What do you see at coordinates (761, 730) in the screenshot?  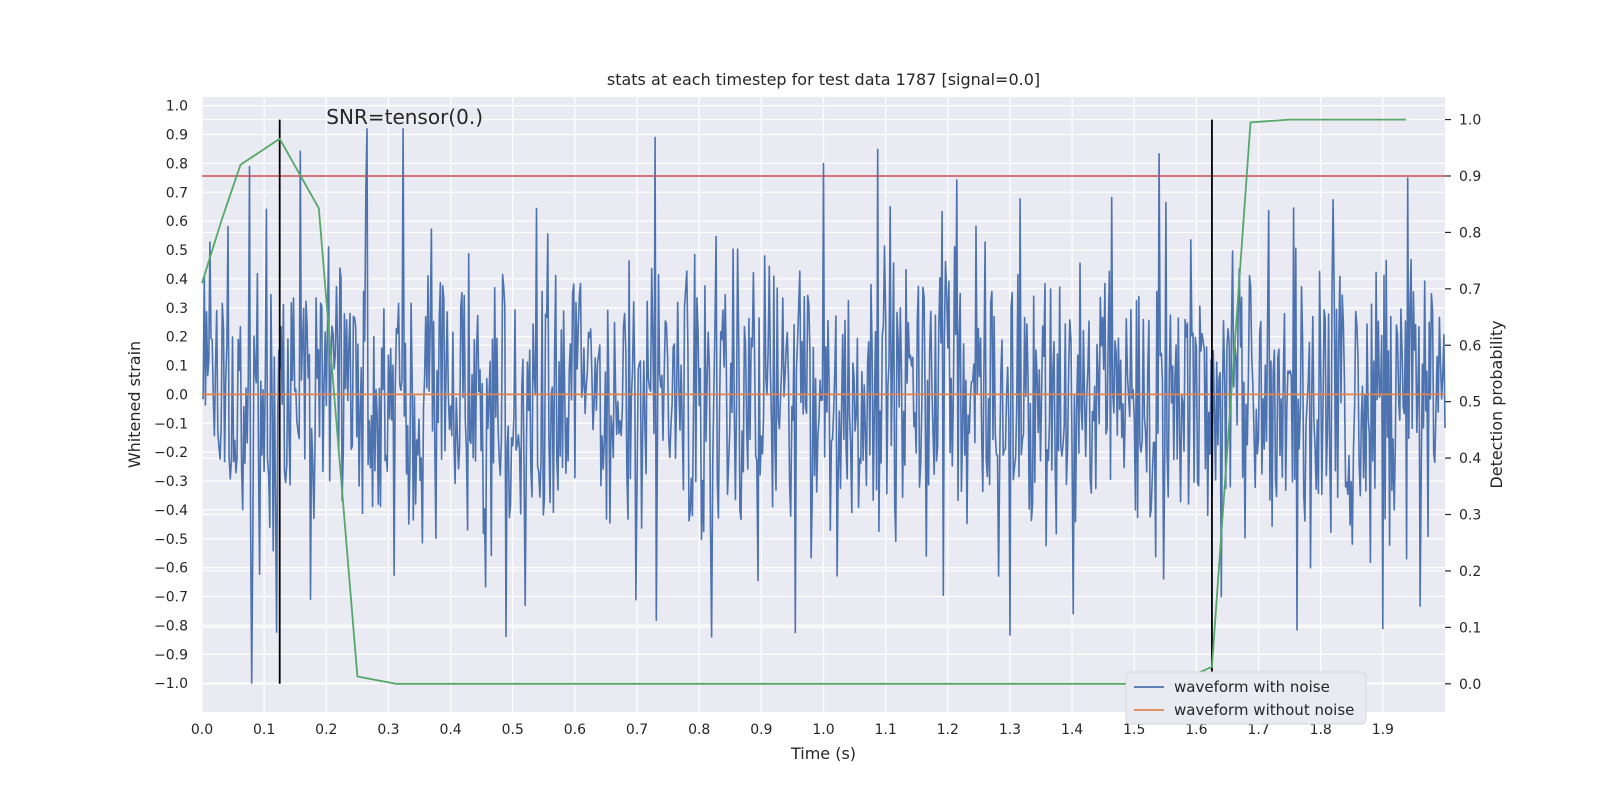 I see `x-tick-label: 0.9` at bounding box center [761, 730].